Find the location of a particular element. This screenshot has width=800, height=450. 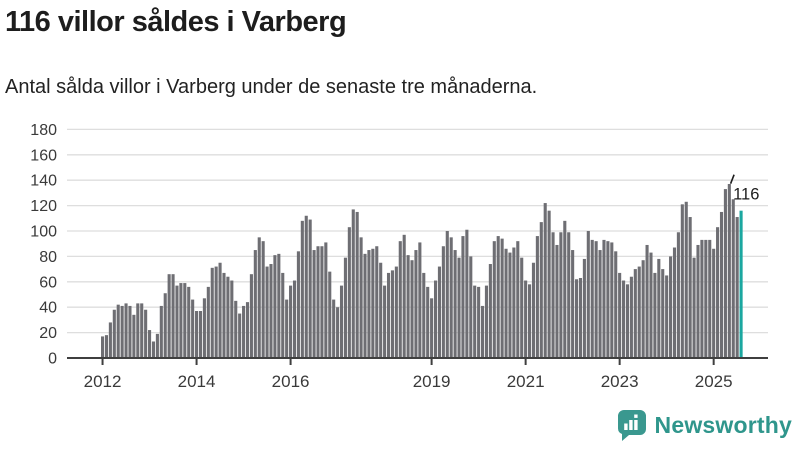

y-axis-tick-label: 20 is located at coordinates (48, 333).